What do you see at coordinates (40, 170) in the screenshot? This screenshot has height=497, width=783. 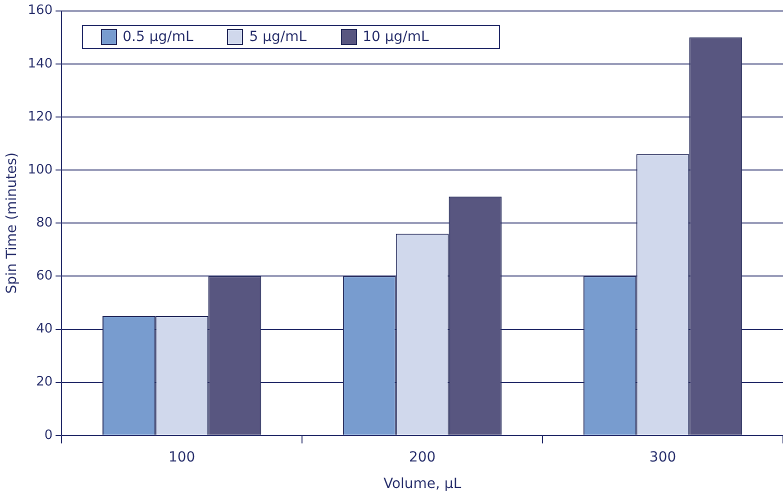 I see `y-tick-label: 100` at bounding box center [40, 170].